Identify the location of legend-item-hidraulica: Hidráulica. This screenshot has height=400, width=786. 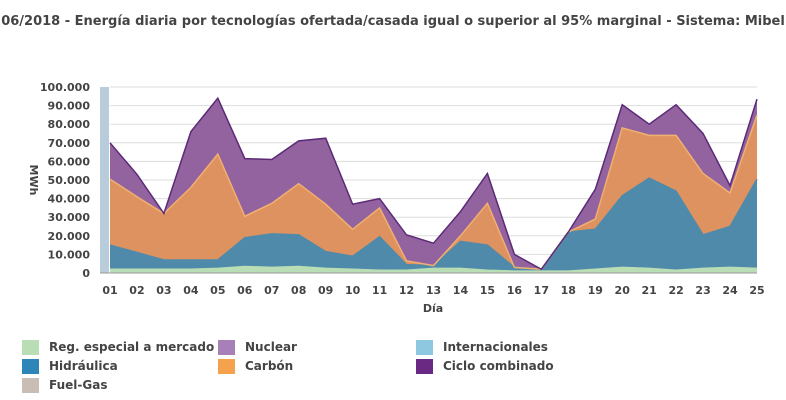
(70, 366).